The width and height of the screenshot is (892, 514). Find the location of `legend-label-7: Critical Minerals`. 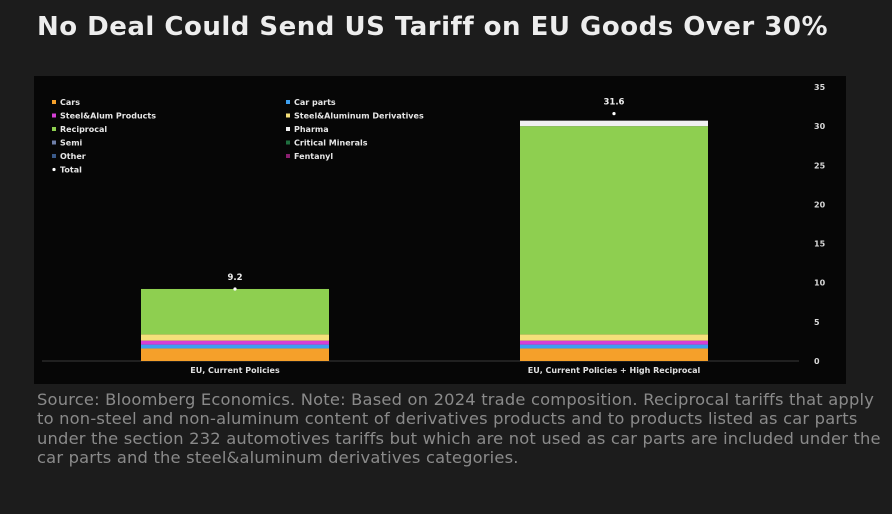

legend-label-7: Critical Minerals is located at coordinates (331, 143).